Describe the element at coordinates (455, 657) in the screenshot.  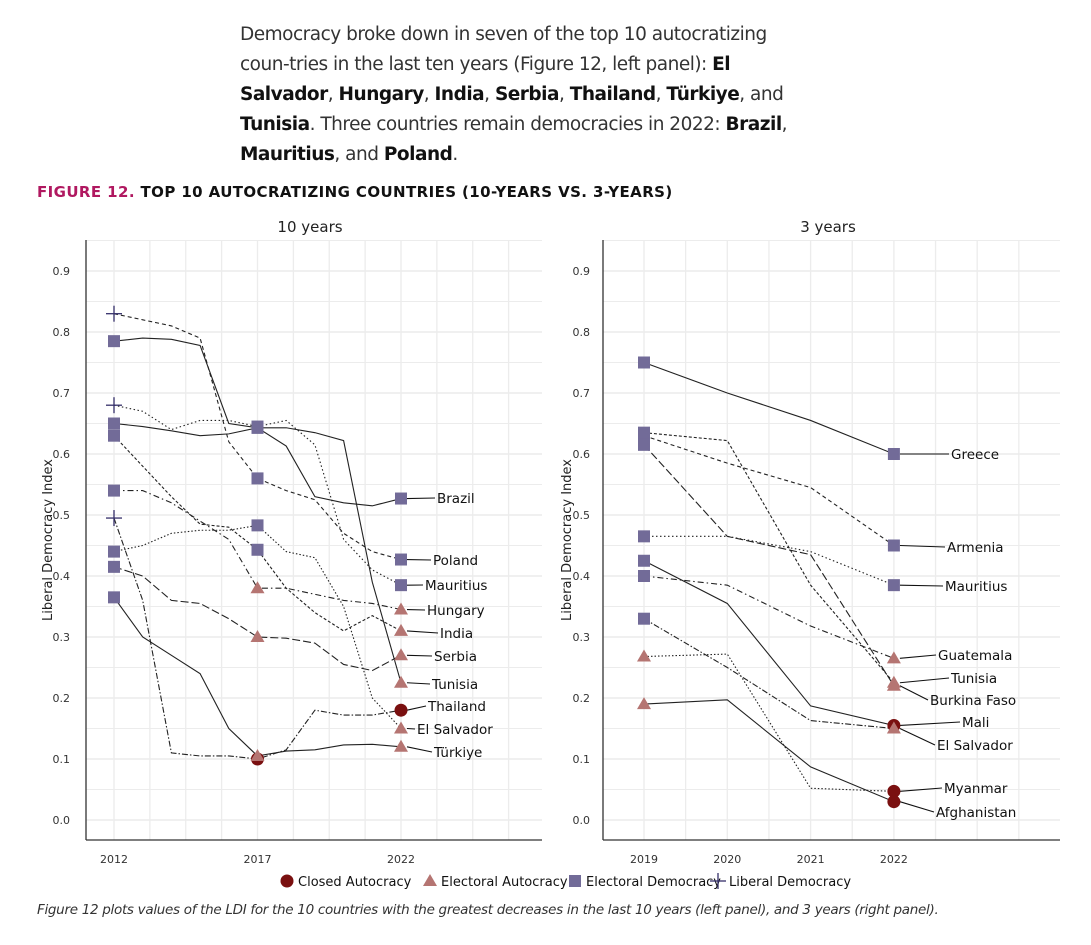
I see `series-label: Serbia` at that location.